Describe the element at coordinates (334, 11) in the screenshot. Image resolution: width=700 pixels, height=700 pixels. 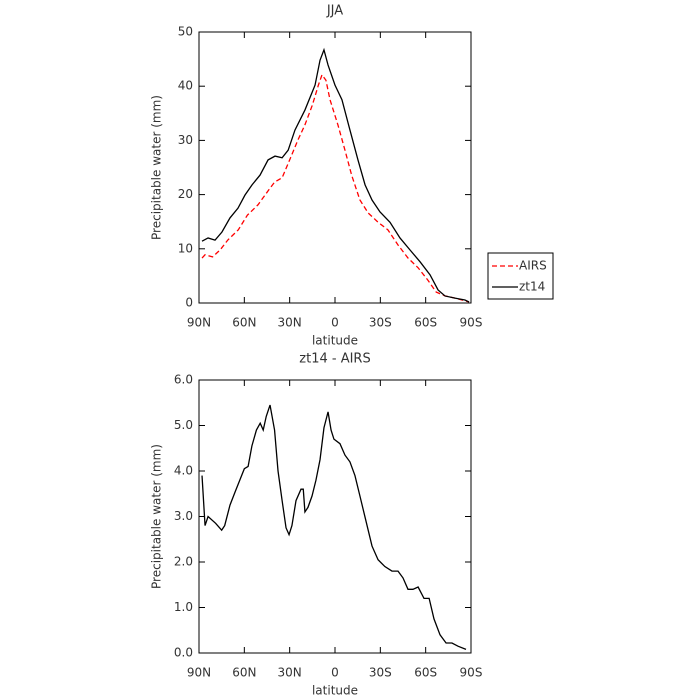
I see `chart-title: JJA` at that location.